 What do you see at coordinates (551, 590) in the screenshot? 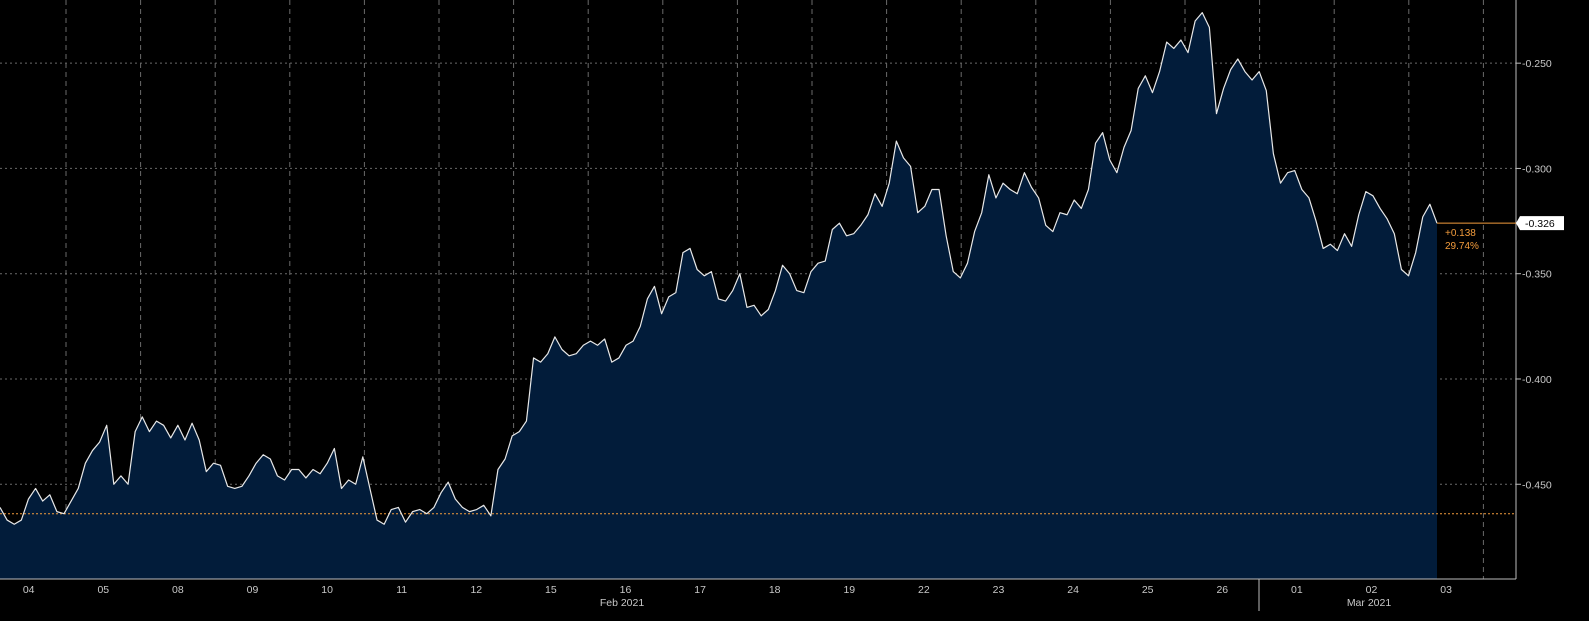
I see `x-tick-label: 15` at bounding box center [551, 590].